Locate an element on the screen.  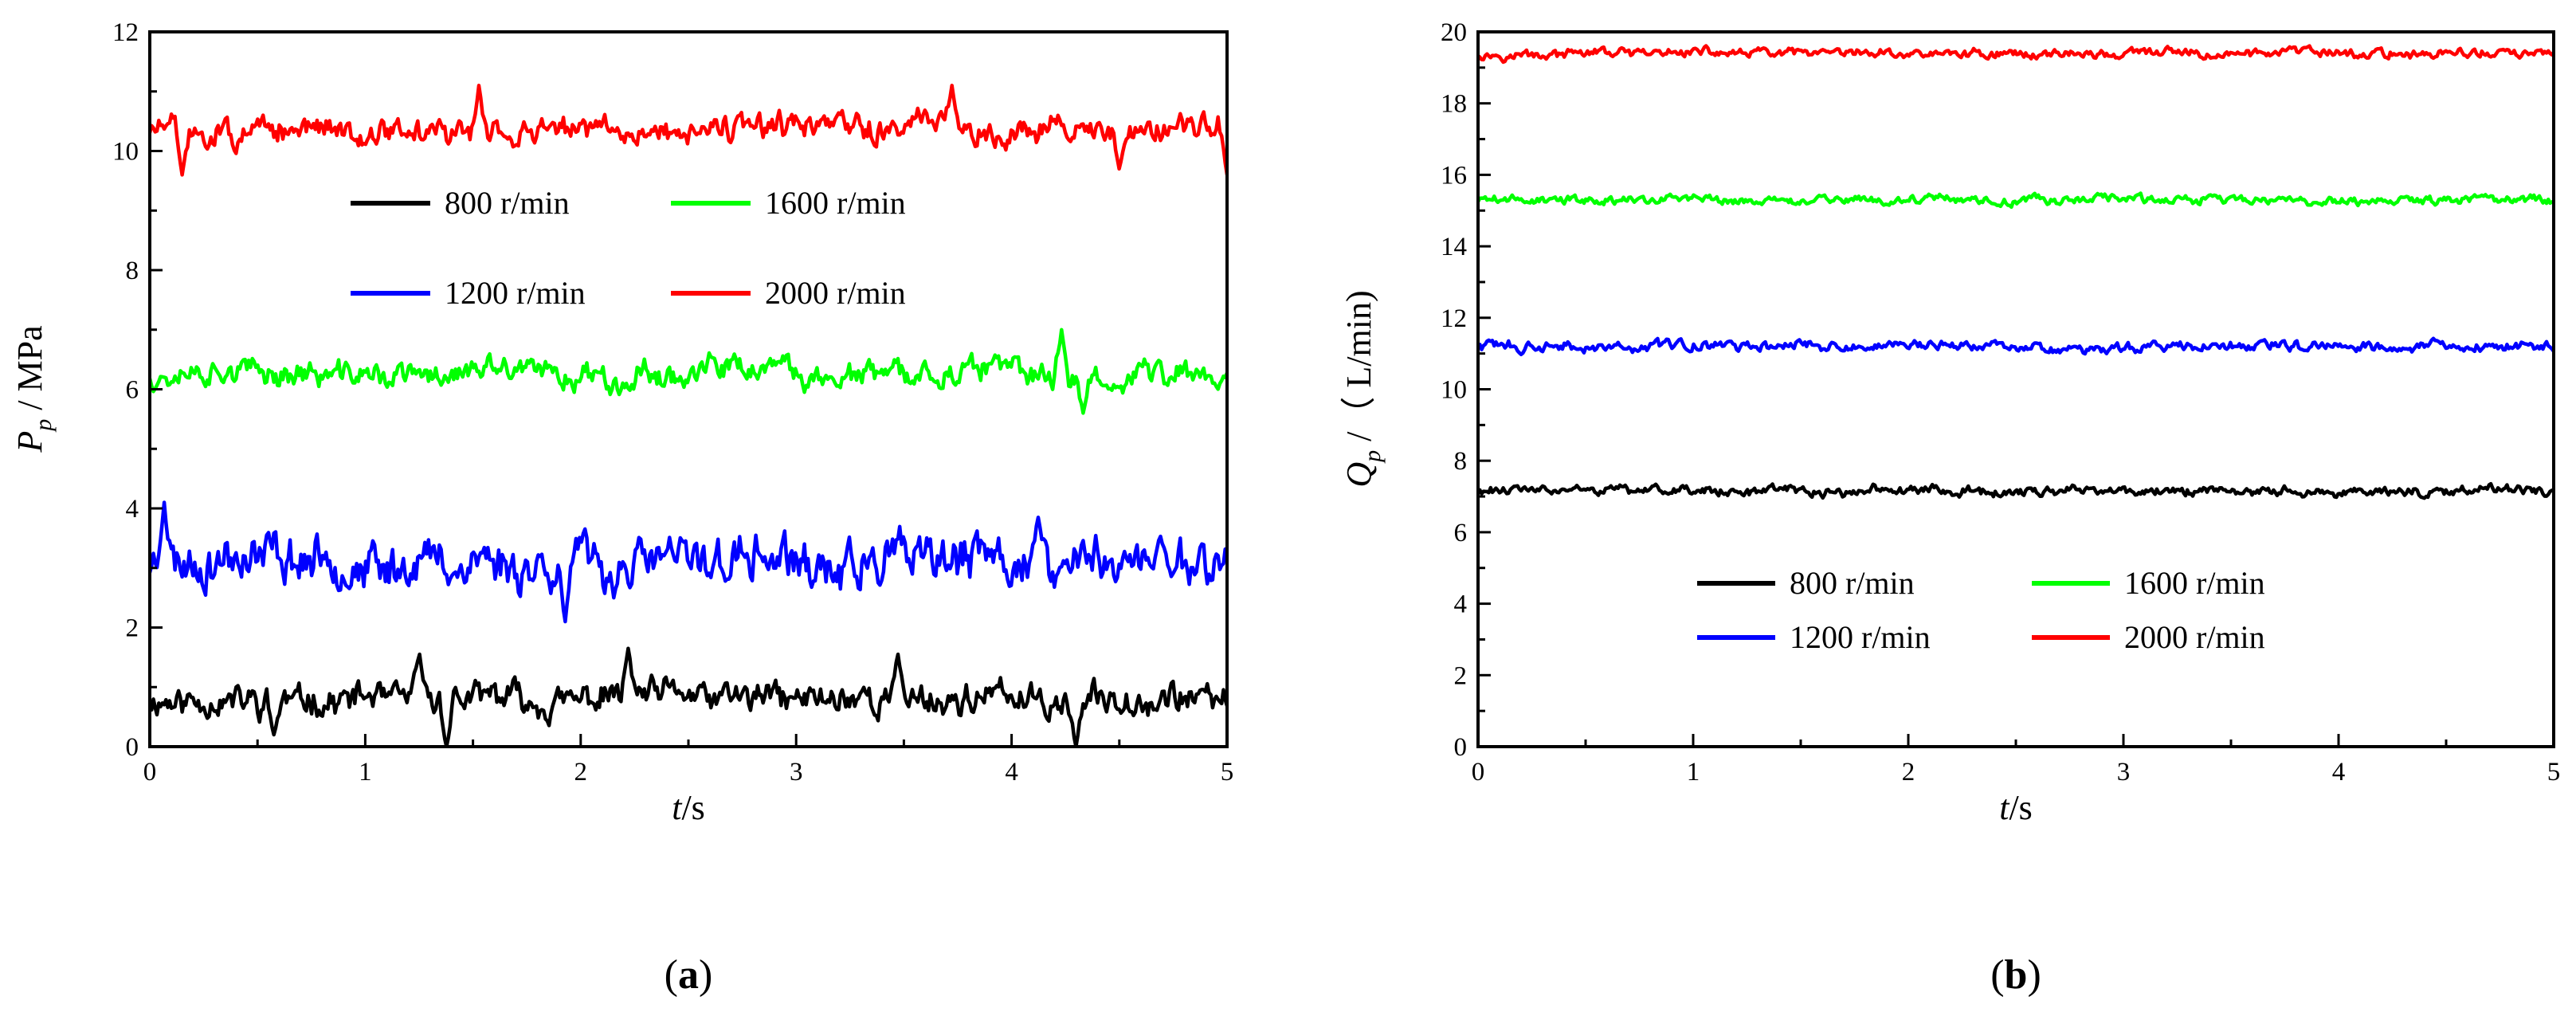
panel-label: (b) is located at coordinates (2015, 975).